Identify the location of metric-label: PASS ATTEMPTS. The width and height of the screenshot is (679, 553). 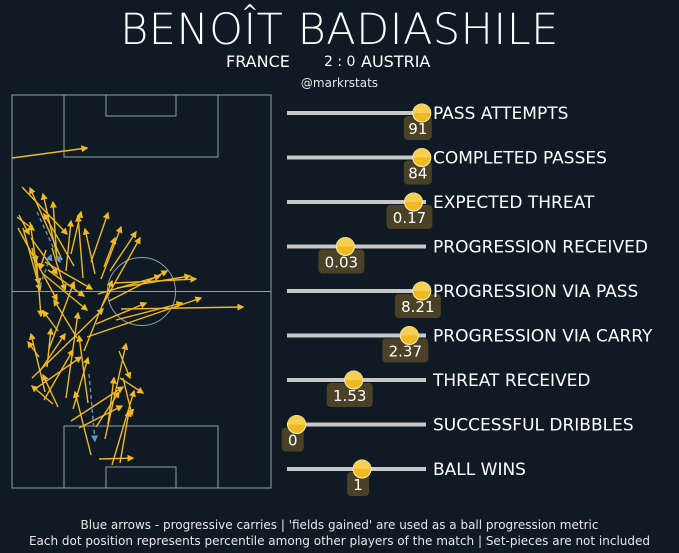
(500, 114).